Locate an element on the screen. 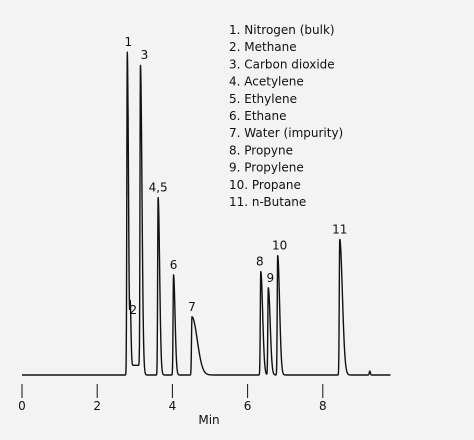 This screenshot has height=440, width=474. legend-item: 6. Ethane is located at coordinates (258, 116).